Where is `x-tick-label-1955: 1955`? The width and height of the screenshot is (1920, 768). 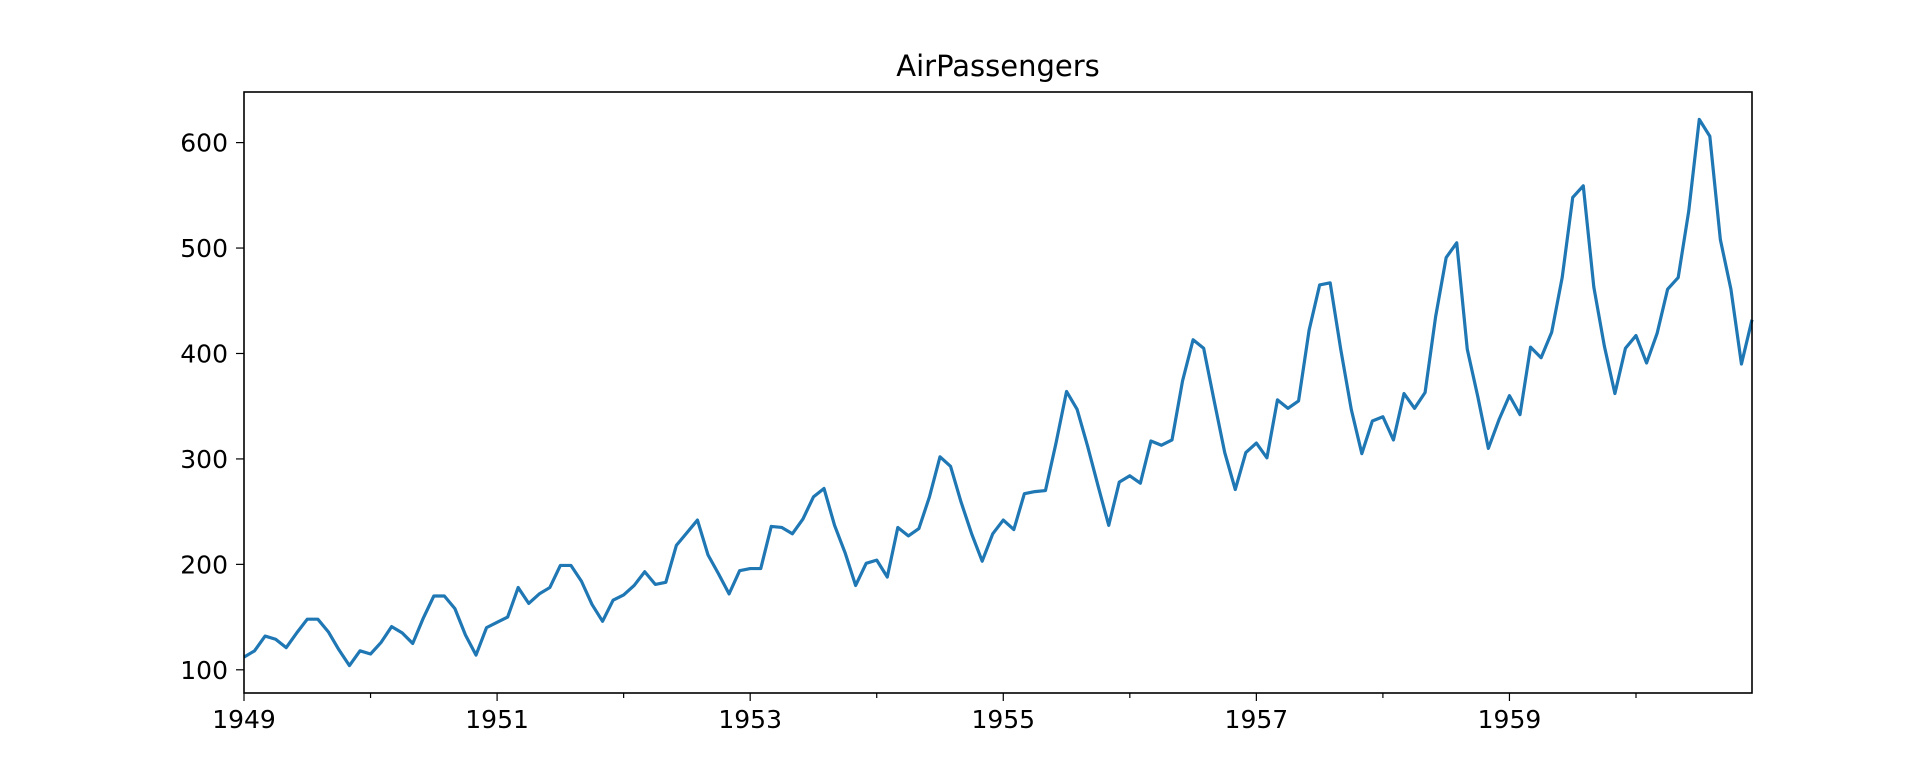
x-tick-label-1955: 1955 is located at coordinates (1003, 719).